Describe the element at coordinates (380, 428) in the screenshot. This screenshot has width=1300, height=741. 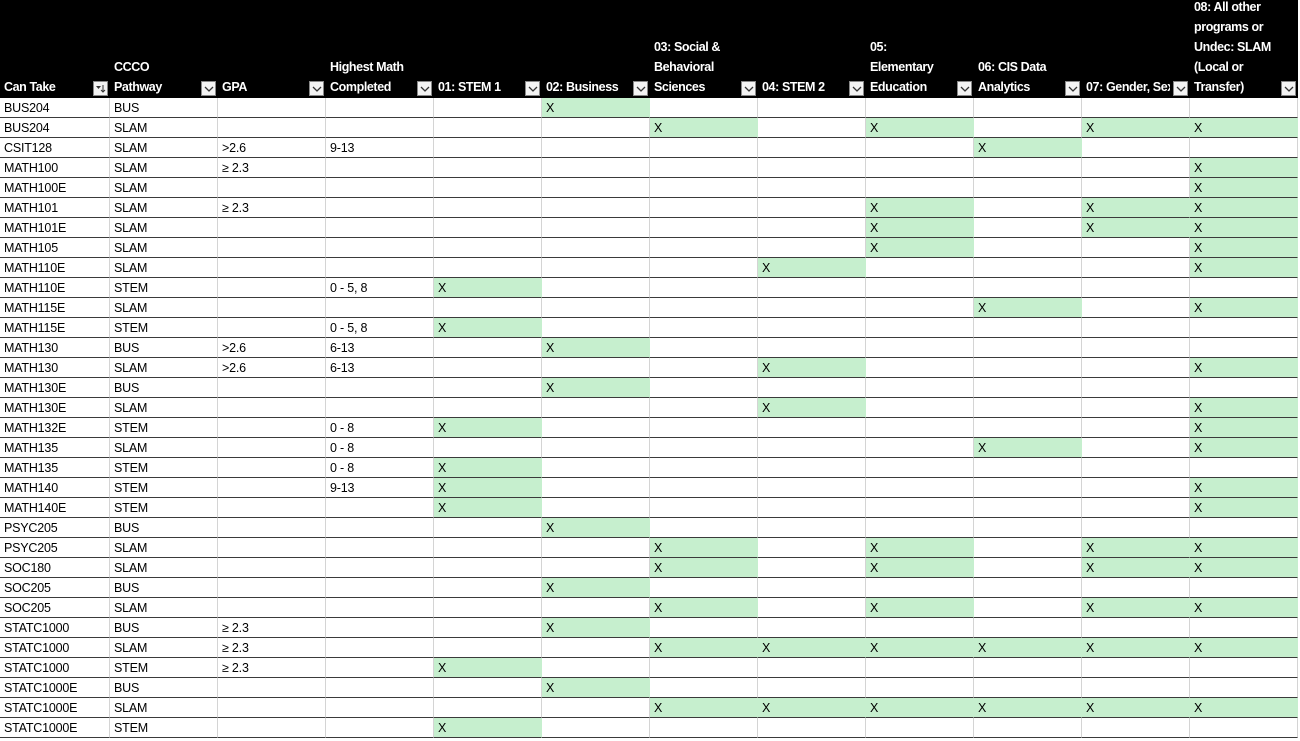
I see `cell: 0 - 8` at that location.